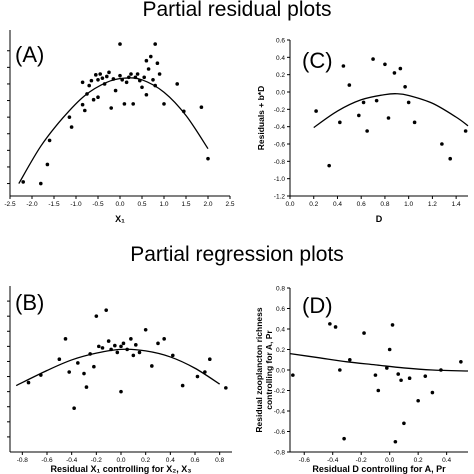 Image resolution: width=474 pixels, height=474 pixels. I want to click on panel-a-x-tick-label: 2.5, so click(229, 204).